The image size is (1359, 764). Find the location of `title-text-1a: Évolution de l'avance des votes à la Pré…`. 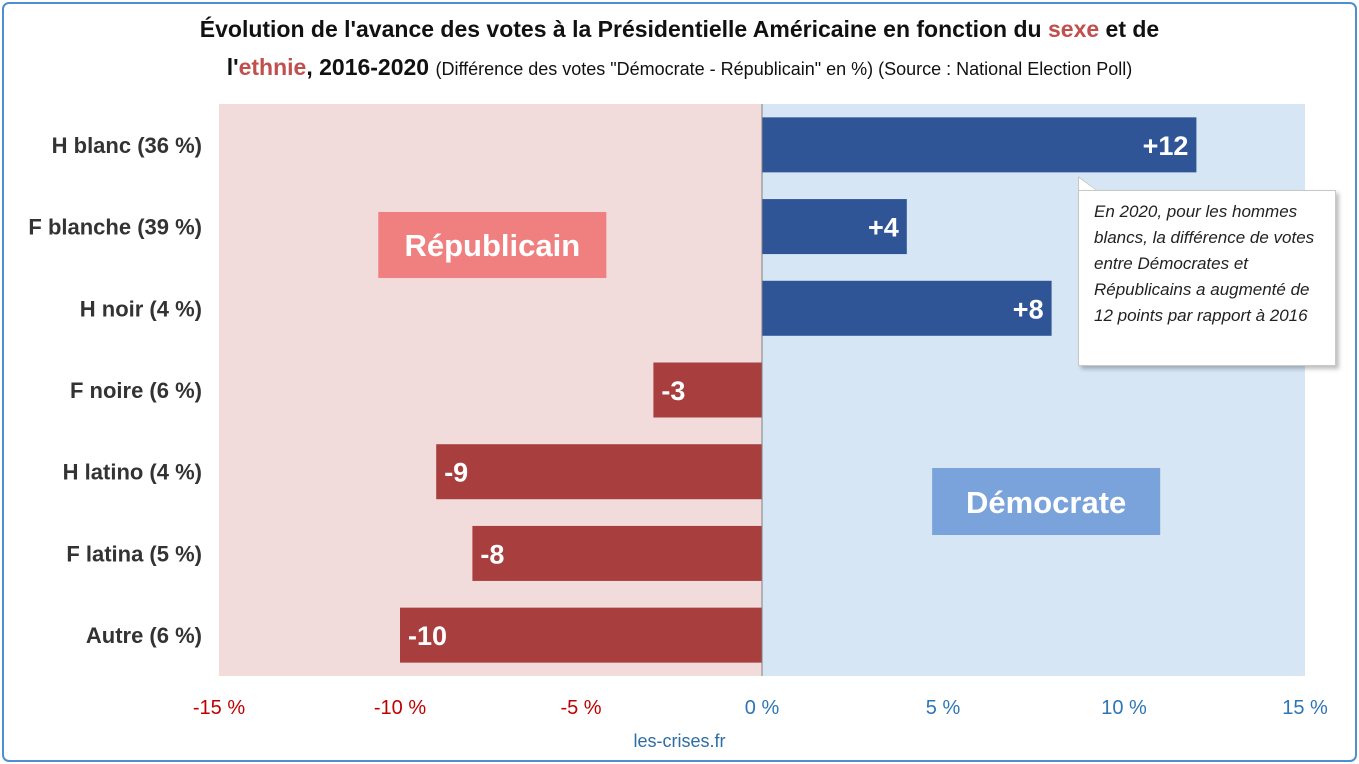

title-text-1a: Évolution de l'avance des votes à la Pré… is located at coordinates (623, 29).